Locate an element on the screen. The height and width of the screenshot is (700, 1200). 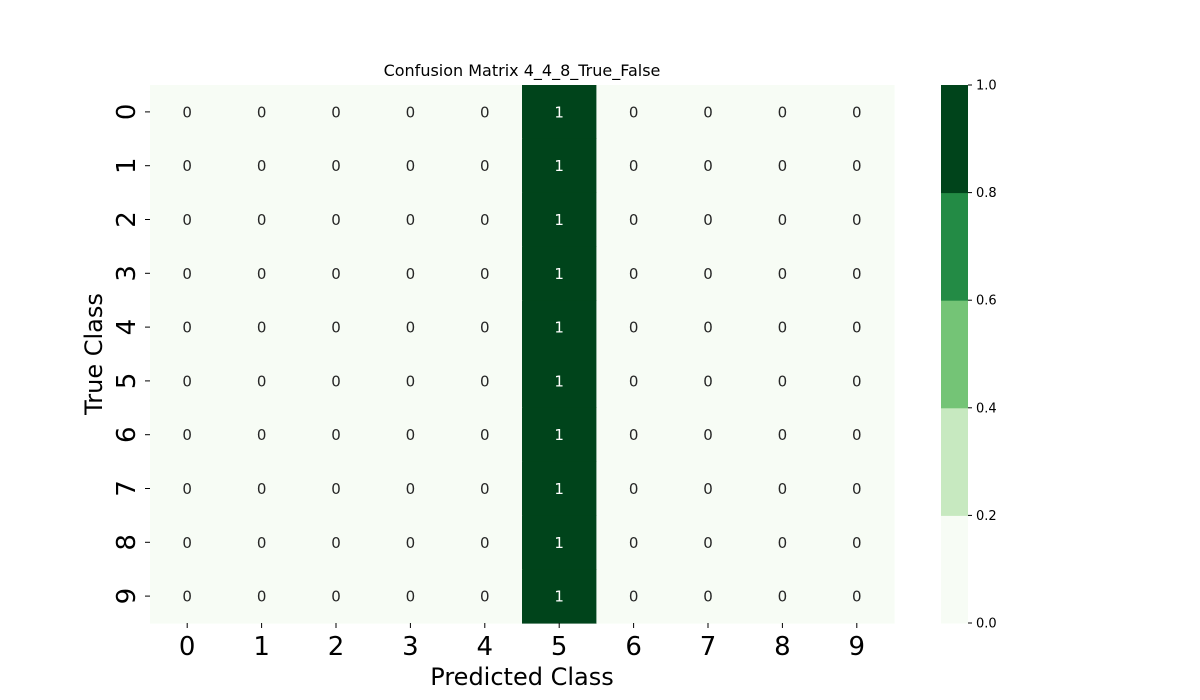
x-tick-label: 7 is located at coordinates (708, 647).